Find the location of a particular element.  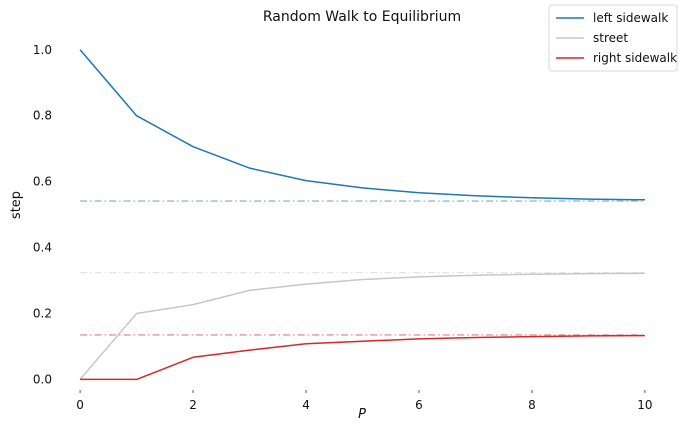

y-axis-label: step is located at coordinates (16, 205).